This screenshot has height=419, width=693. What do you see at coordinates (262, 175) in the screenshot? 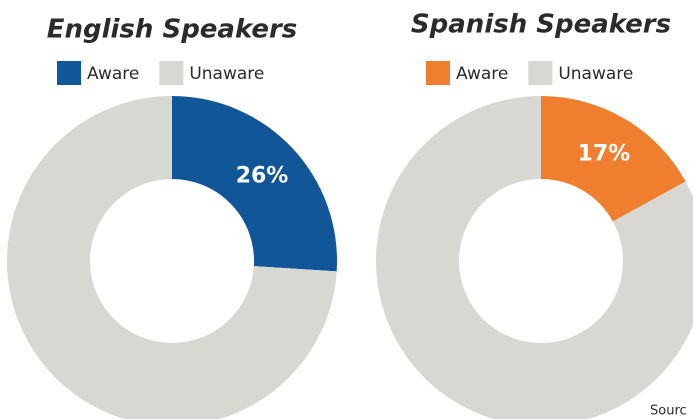
I see `value-label: 26%` at bounding box center [262, 175].